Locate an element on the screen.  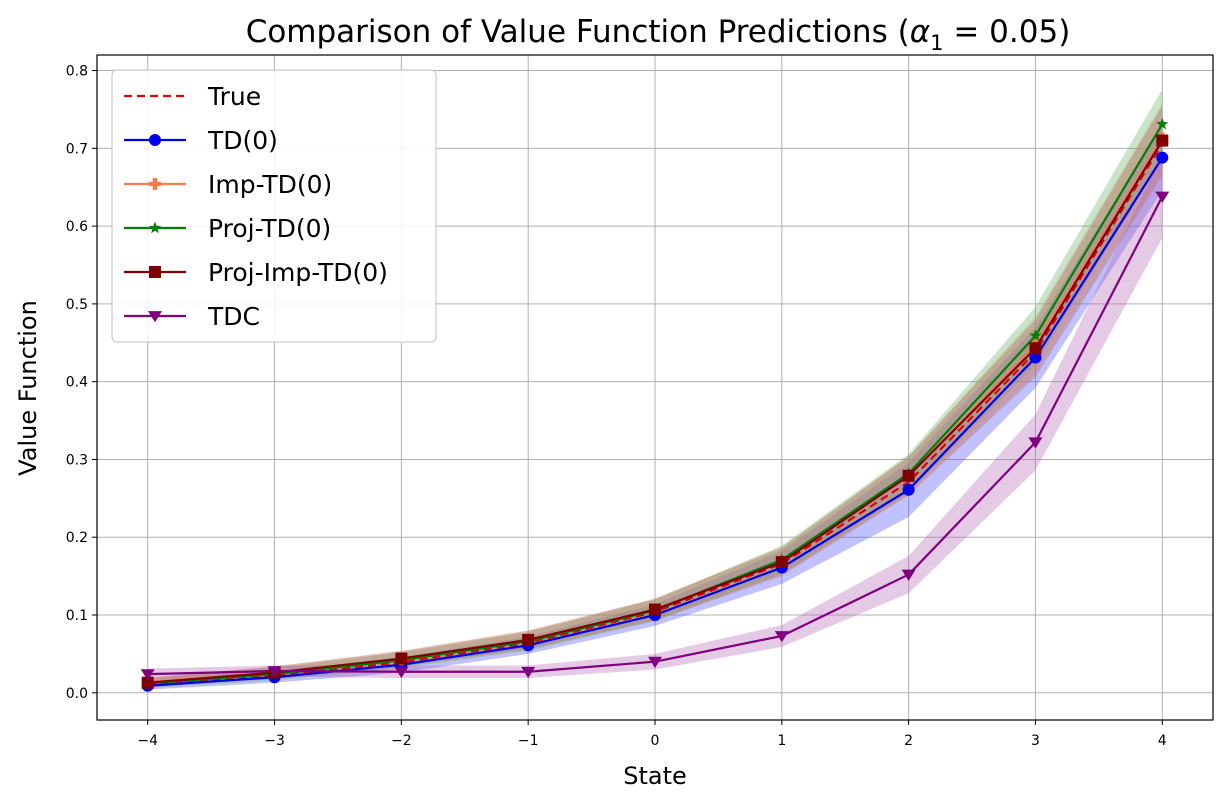
y-axis-ticks: 0.0 0.1 0.2 0.3 0.4 0.5 0.6 0.7 0.8 is located at coordinates (81, 383).